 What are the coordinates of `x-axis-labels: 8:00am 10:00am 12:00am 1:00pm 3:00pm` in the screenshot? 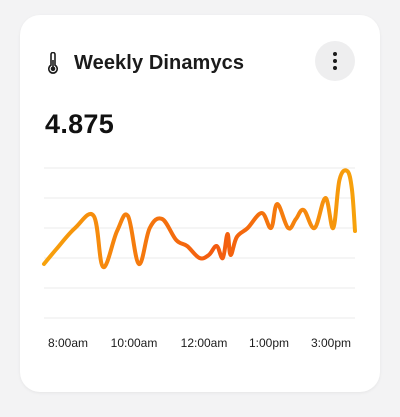 It's located at (199, 343).